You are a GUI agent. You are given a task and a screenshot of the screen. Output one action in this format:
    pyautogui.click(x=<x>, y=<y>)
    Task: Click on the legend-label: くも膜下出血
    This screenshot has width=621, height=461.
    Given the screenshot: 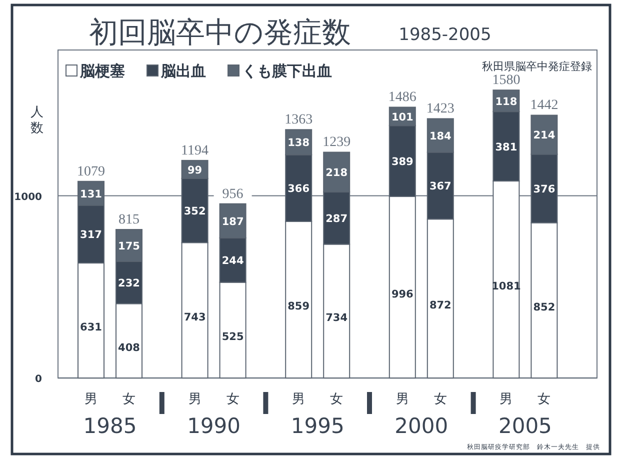 What is the action you would take?
    pyautogui.click(x=287, y=71)
    